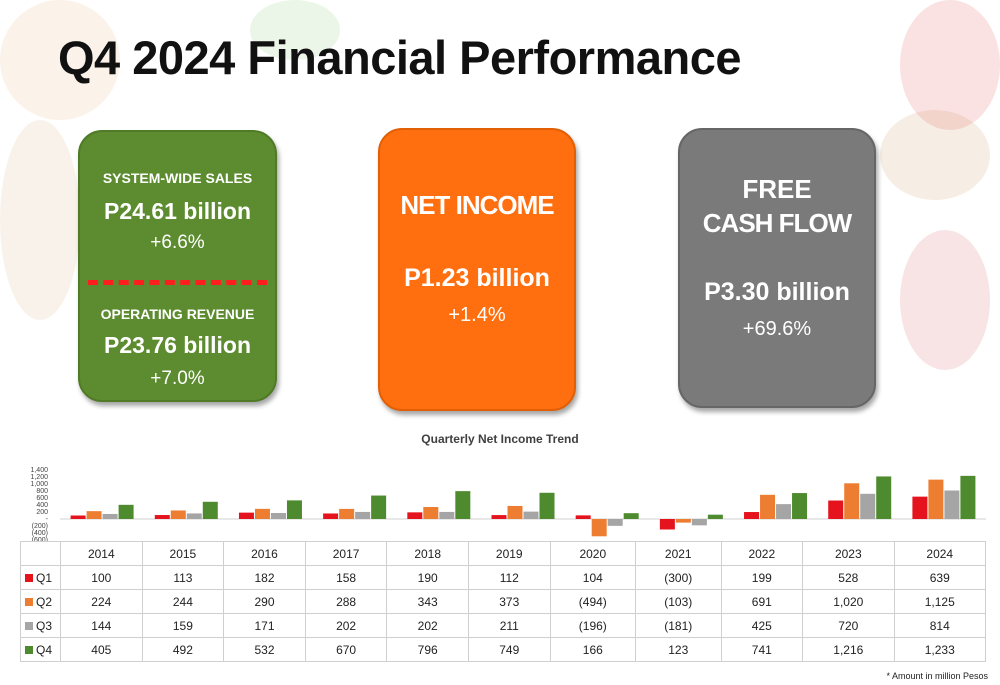  I want to click on bar-q1-2019, so click(499, 517).